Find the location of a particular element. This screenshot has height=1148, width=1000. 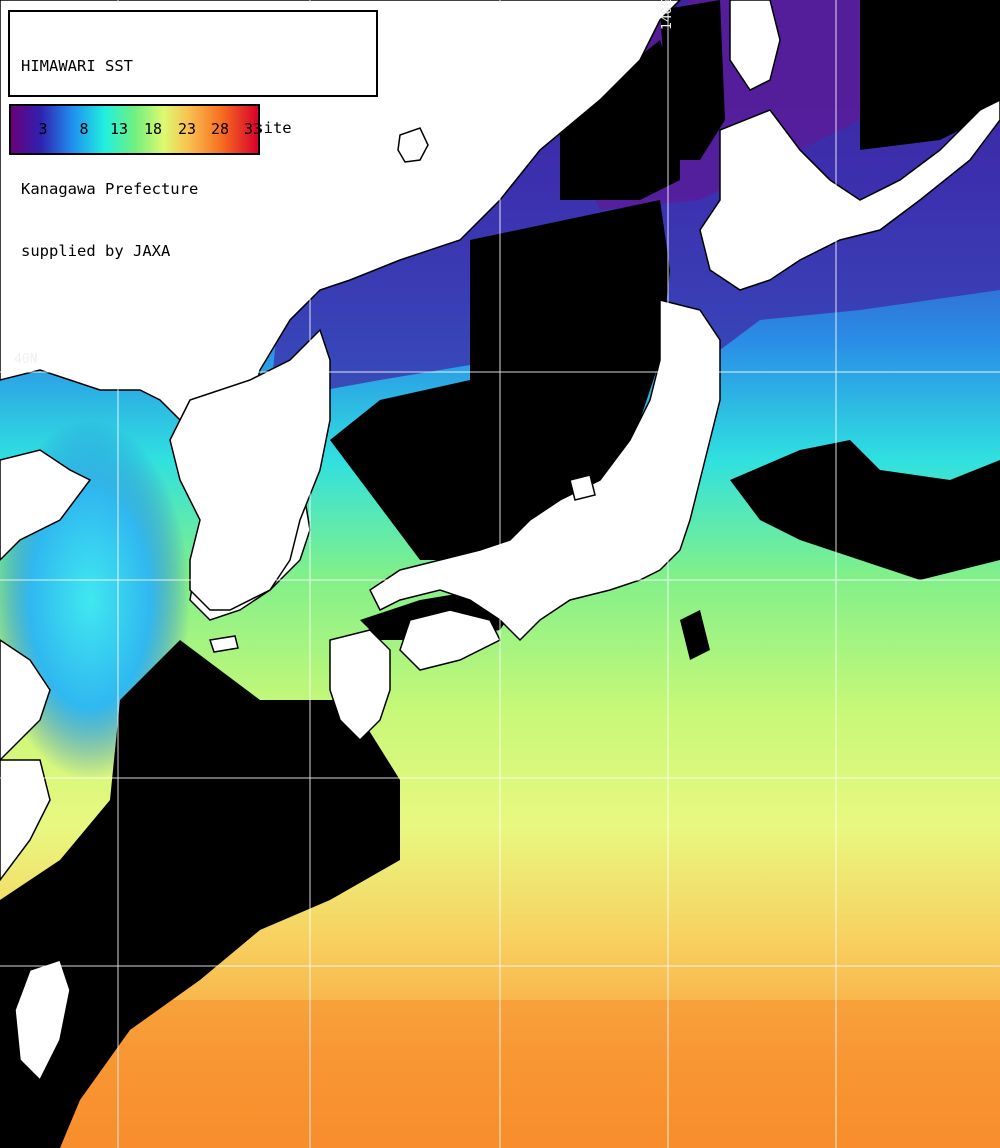

title-line-credit: supplied by JAXA is located at coordinates (96, 250).